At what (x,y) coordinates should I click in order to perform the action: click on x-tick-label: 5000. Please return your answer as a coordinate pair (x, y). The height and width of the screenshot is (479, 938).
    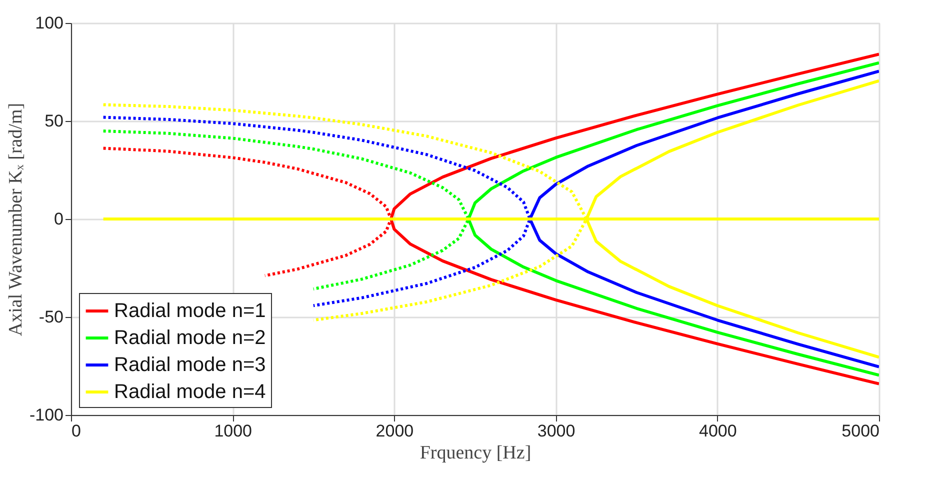
    Looking at the image, I should click on (861, 431).